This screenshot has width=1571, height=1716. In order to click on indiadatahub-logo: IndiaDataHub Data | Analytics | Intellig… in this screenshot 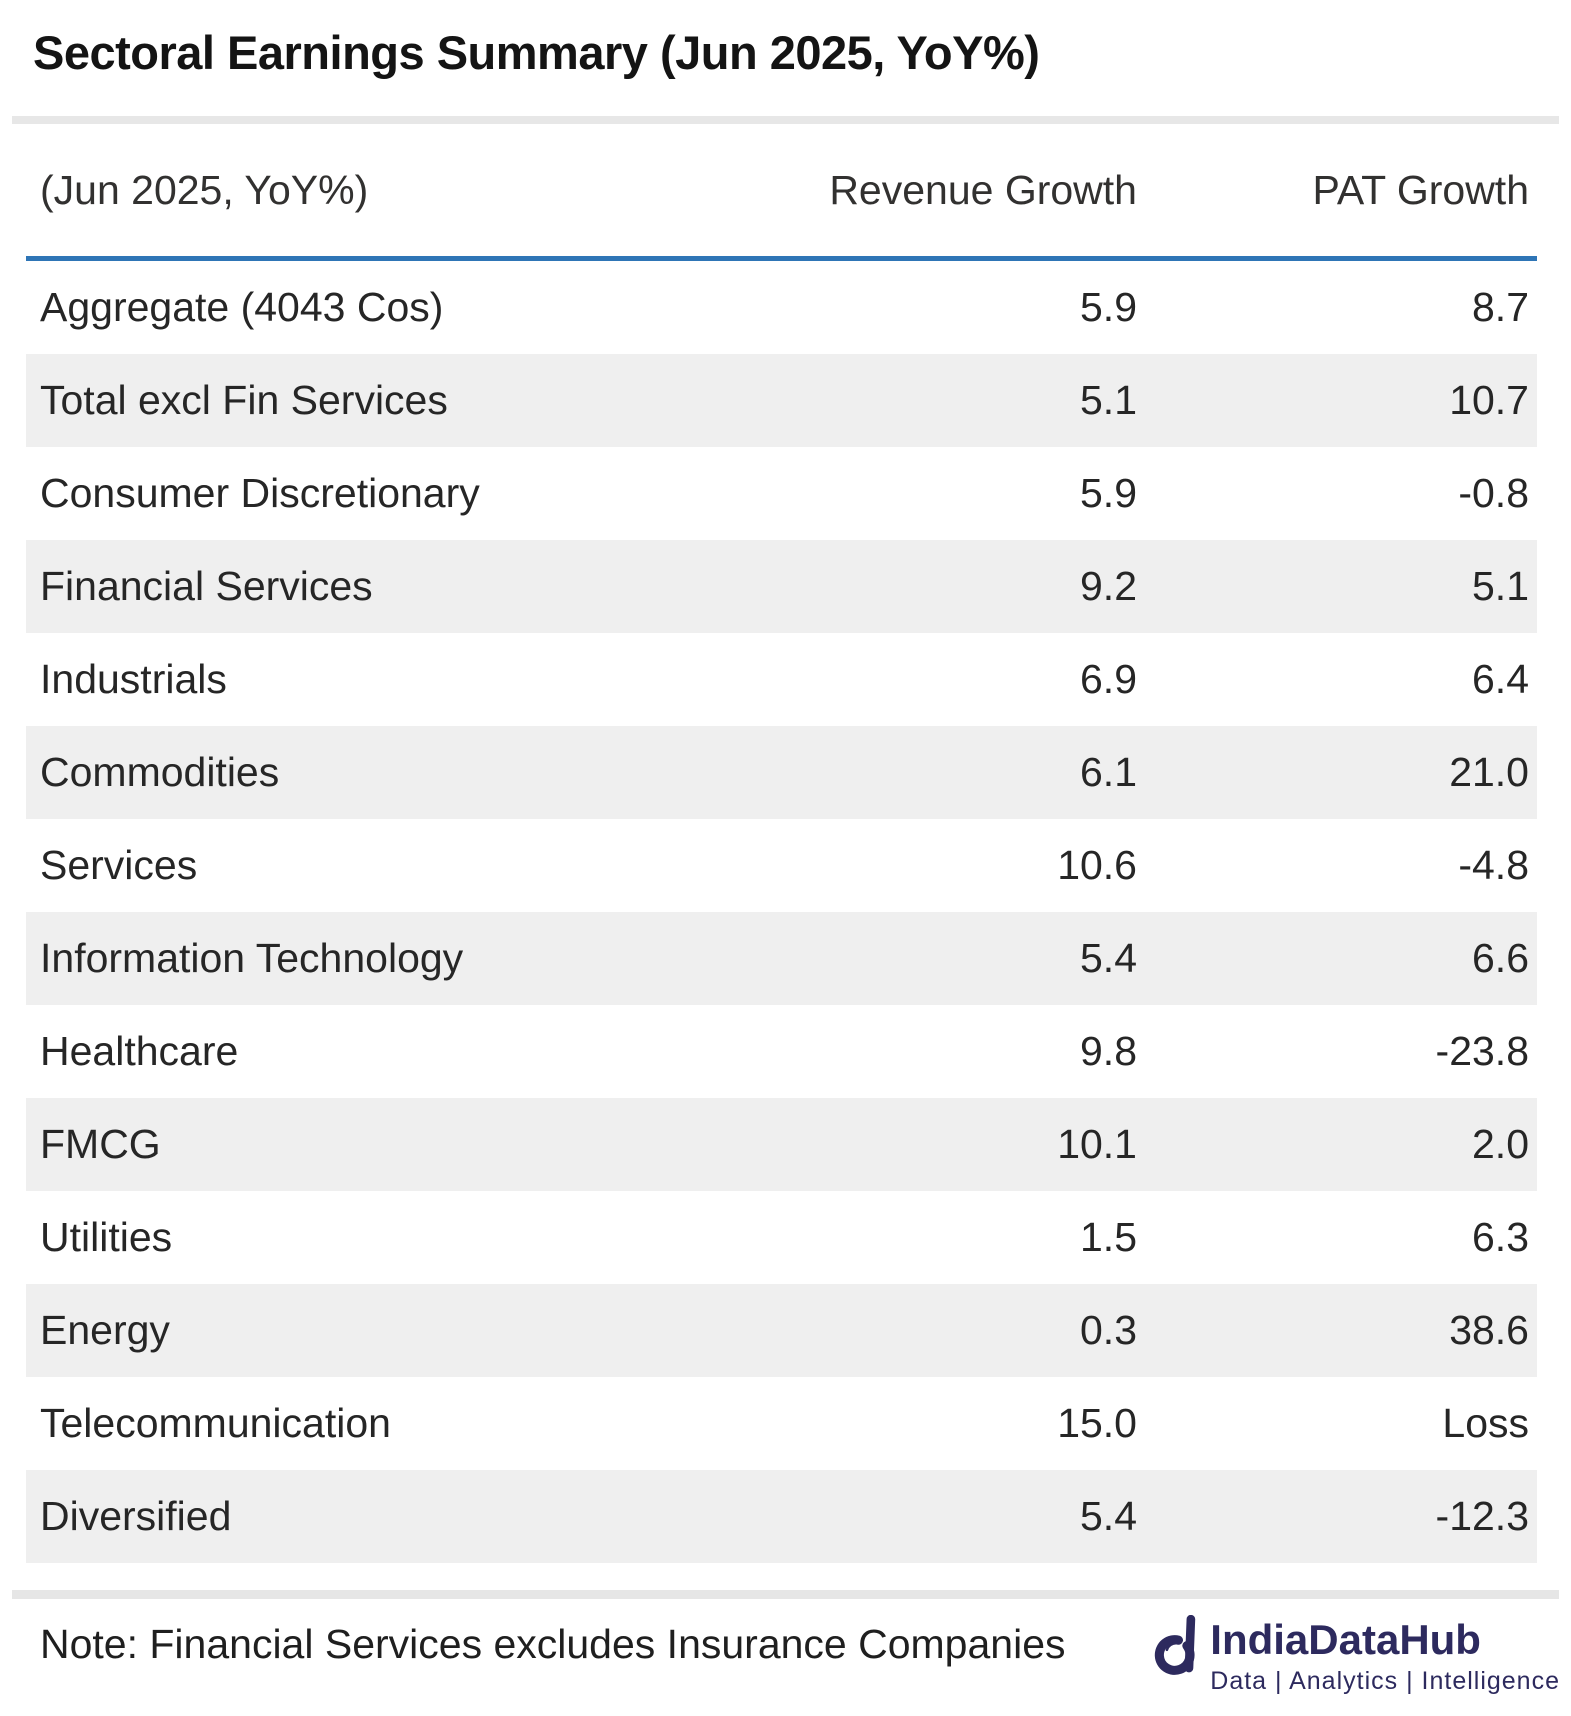, I will do `click(1357, 1653)`.